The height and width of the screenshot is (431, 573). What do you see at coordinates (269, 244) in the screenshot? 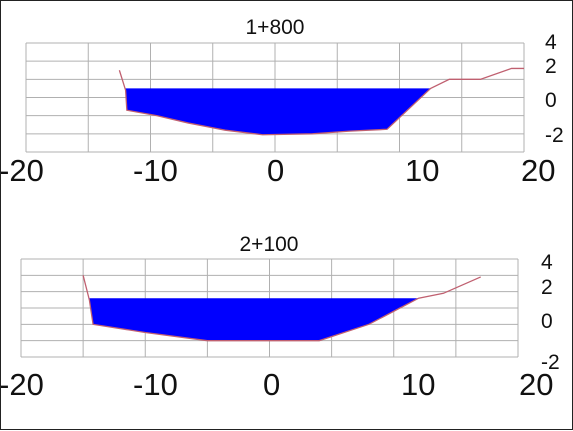
I see `chart-title: 2+100` at bounding box center [269, 244].